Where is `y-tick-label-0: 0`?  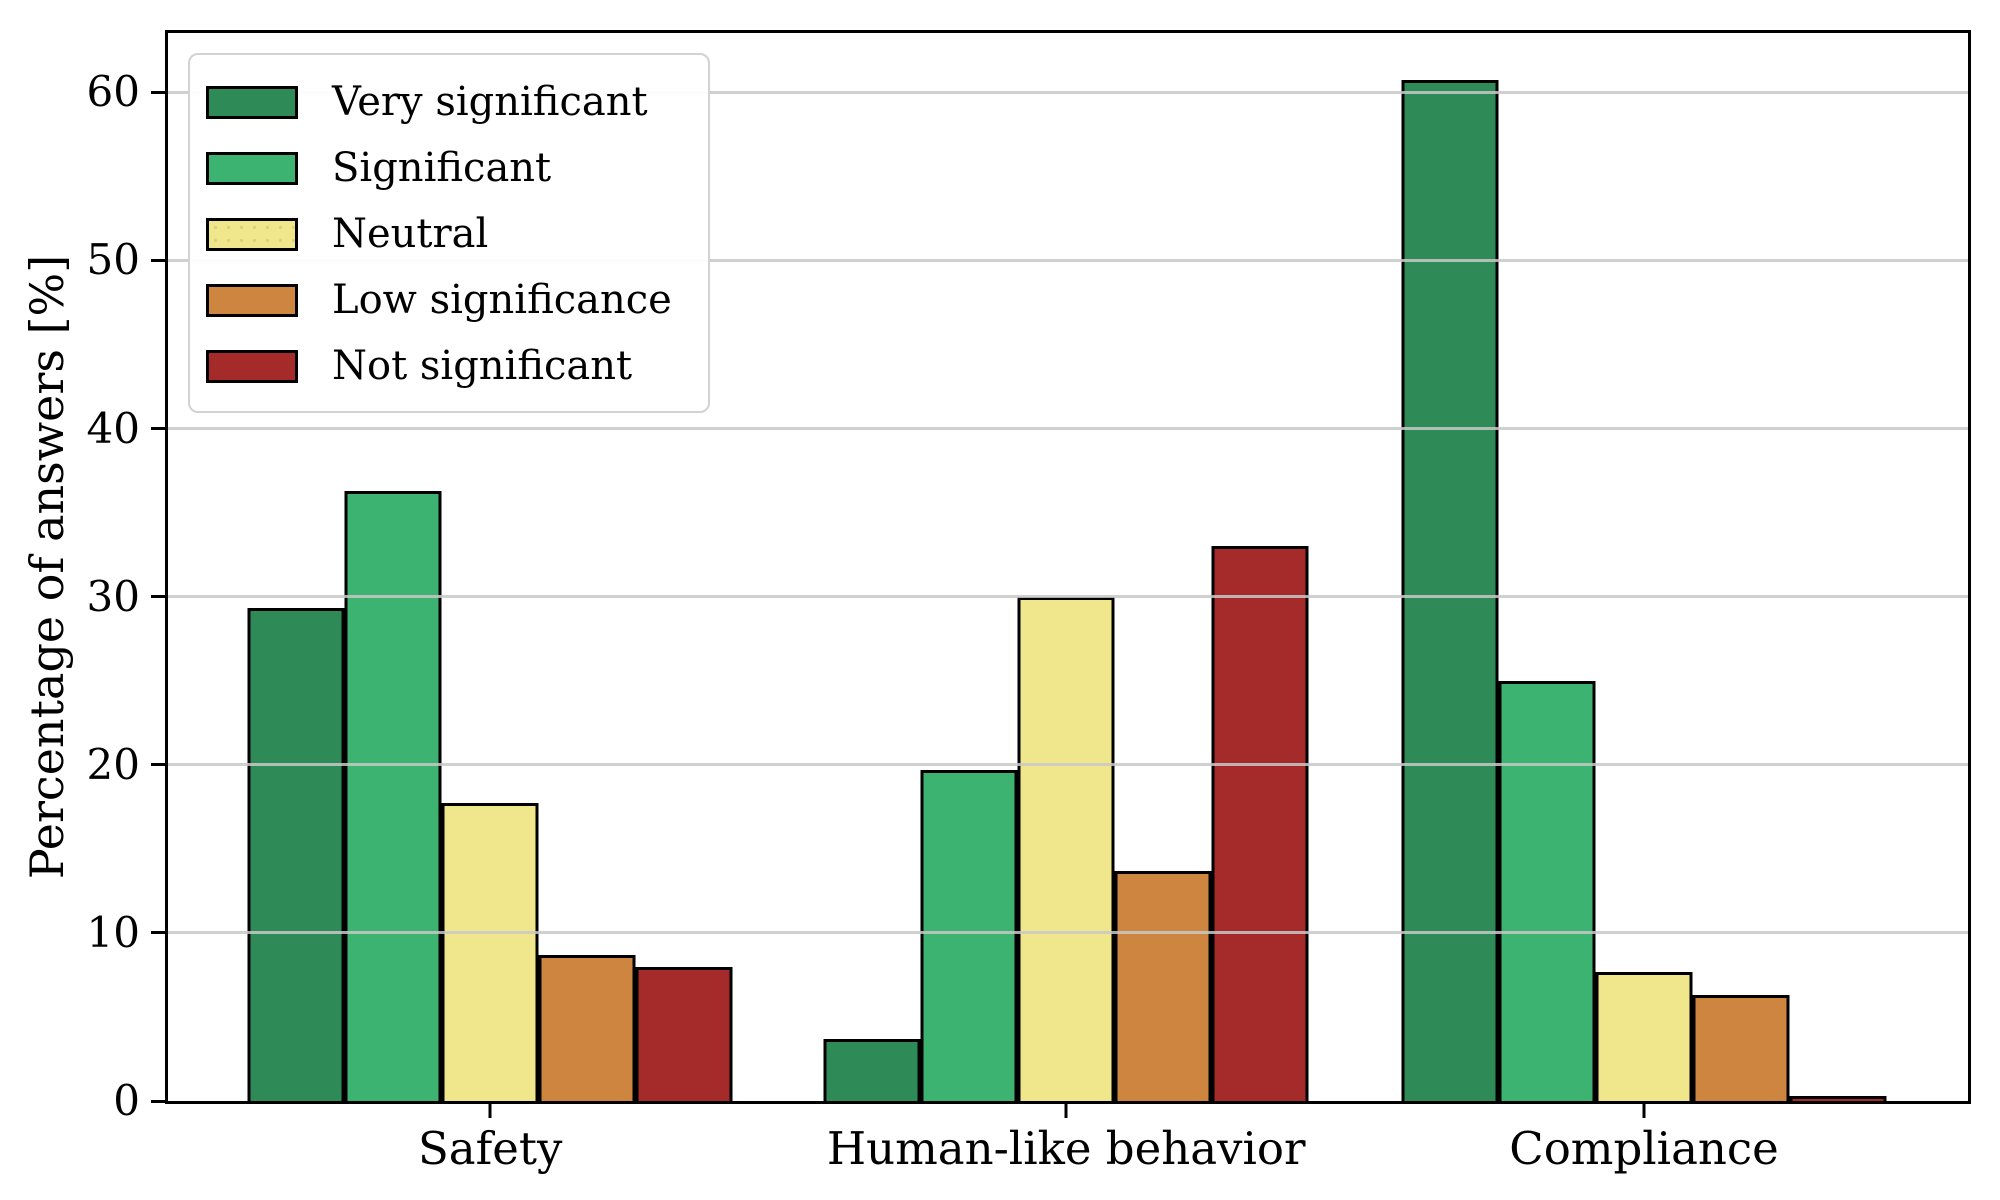
y-tick-label-0: 0 is located at coordinates (126, 1100).